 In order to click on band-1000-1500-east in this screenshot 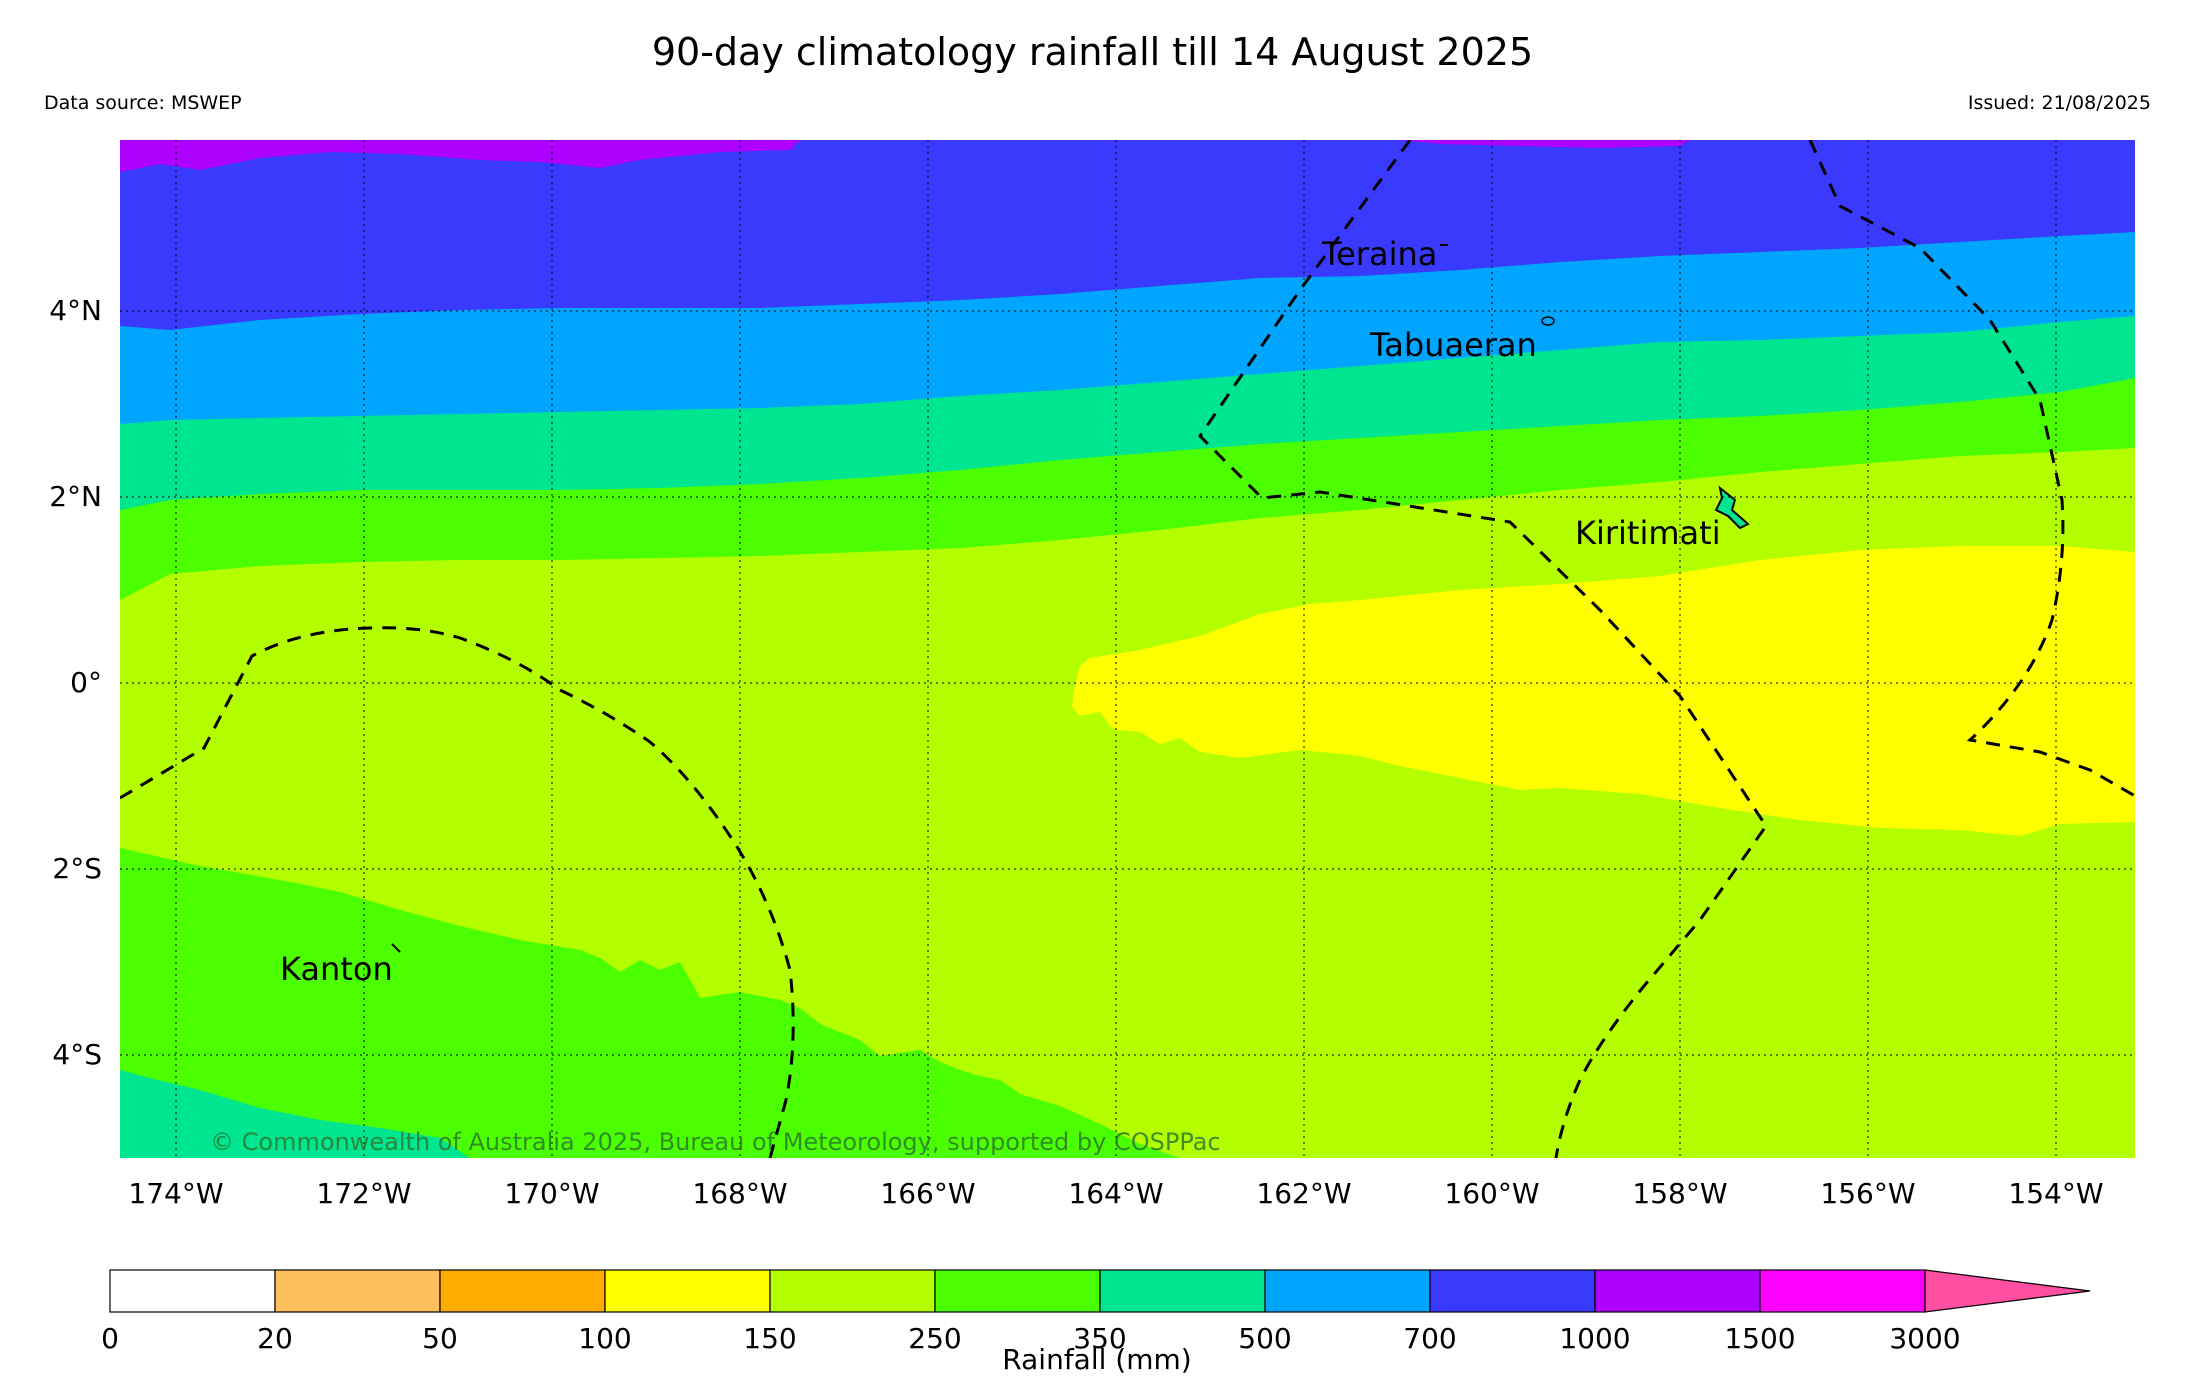, I will do `click(1545, 144)`.